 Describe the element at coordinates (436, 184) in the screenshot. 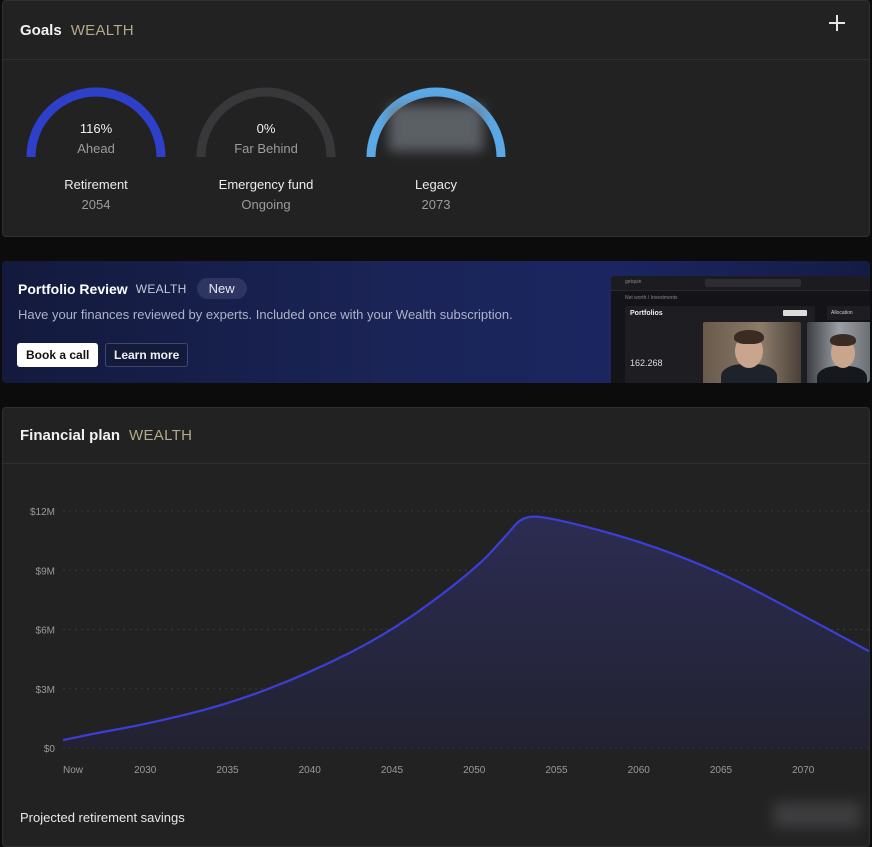

I see `goal-name: Legacy` at that location.